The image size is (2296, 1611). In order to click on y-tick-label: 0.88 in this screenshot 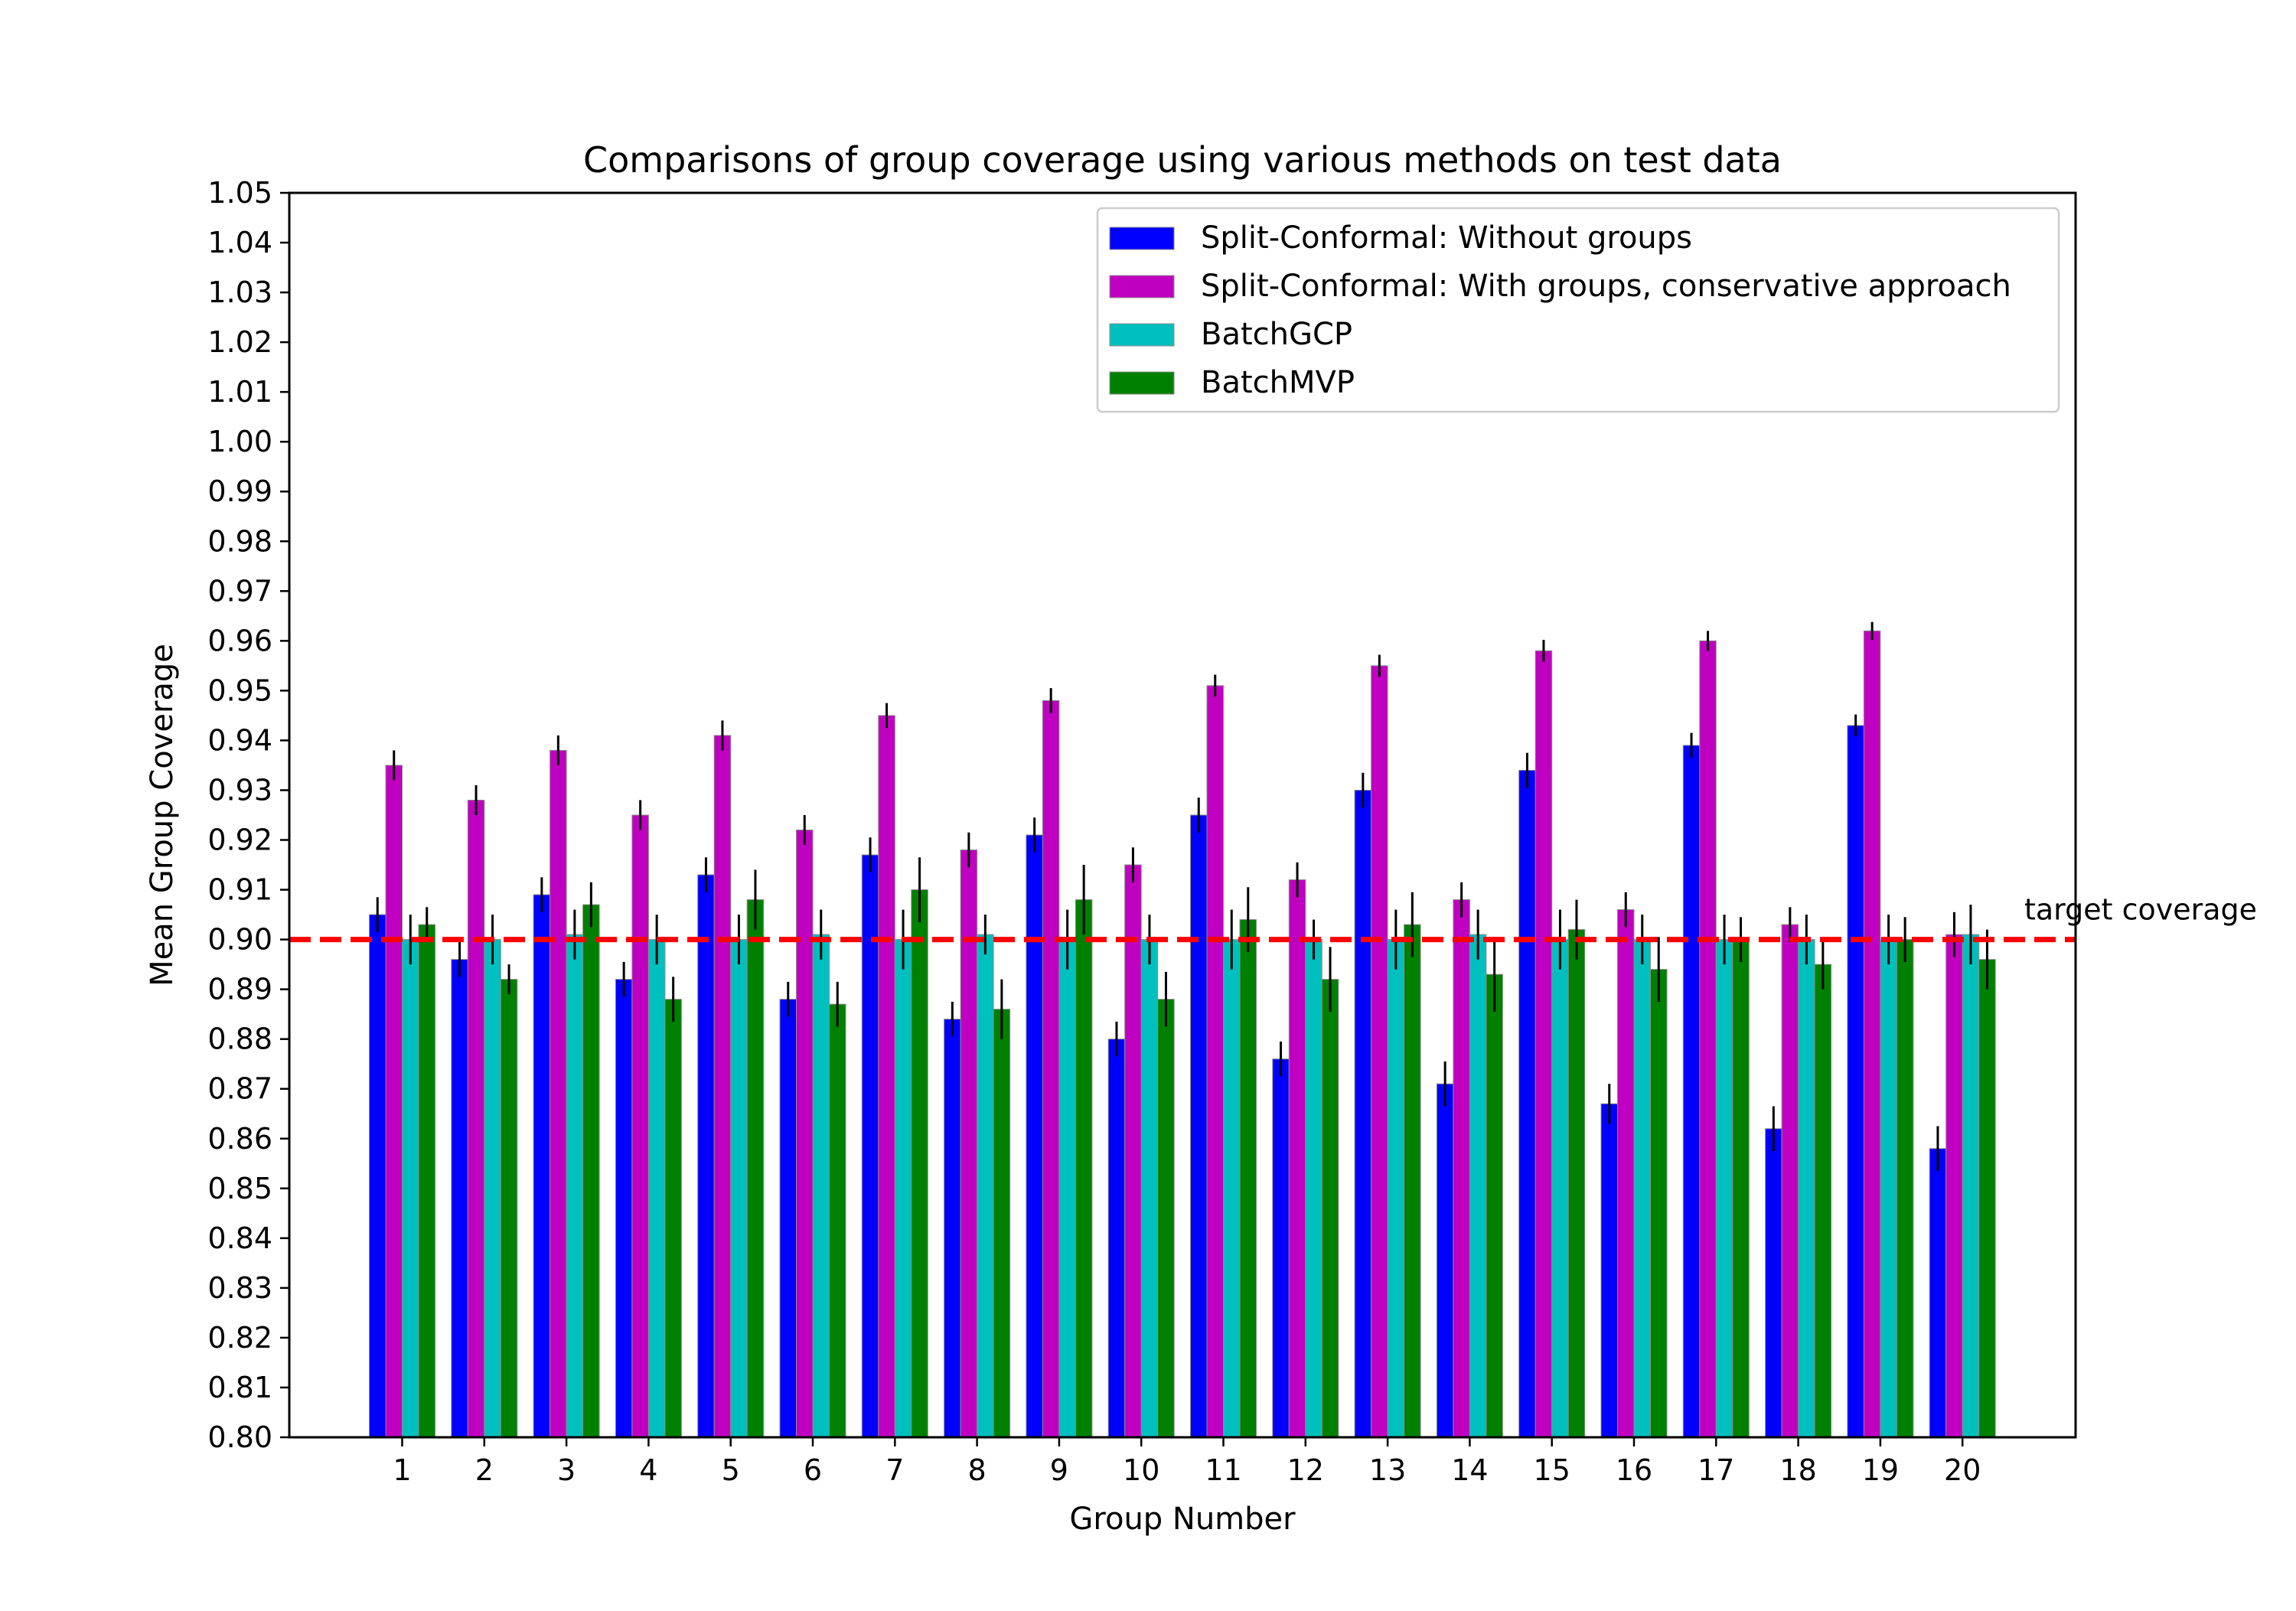, I will do `click(239, 1039)`.